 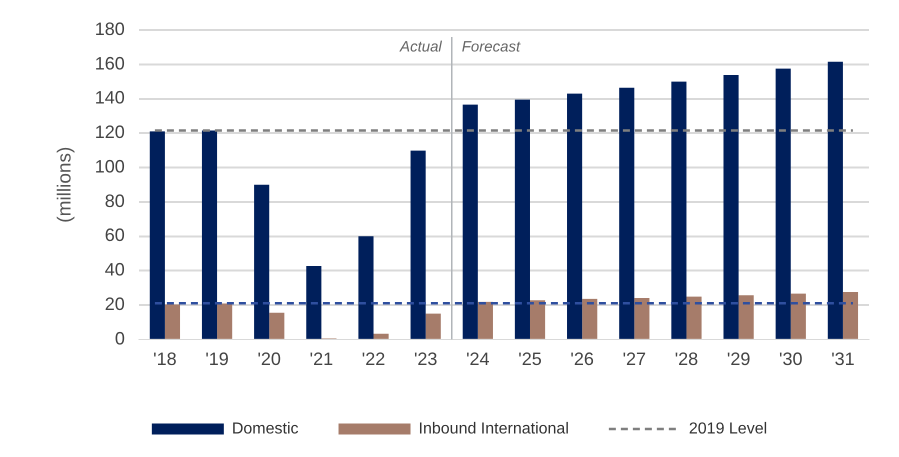 I want to click on x-tick-label: '25, so click(x=530, y=359).